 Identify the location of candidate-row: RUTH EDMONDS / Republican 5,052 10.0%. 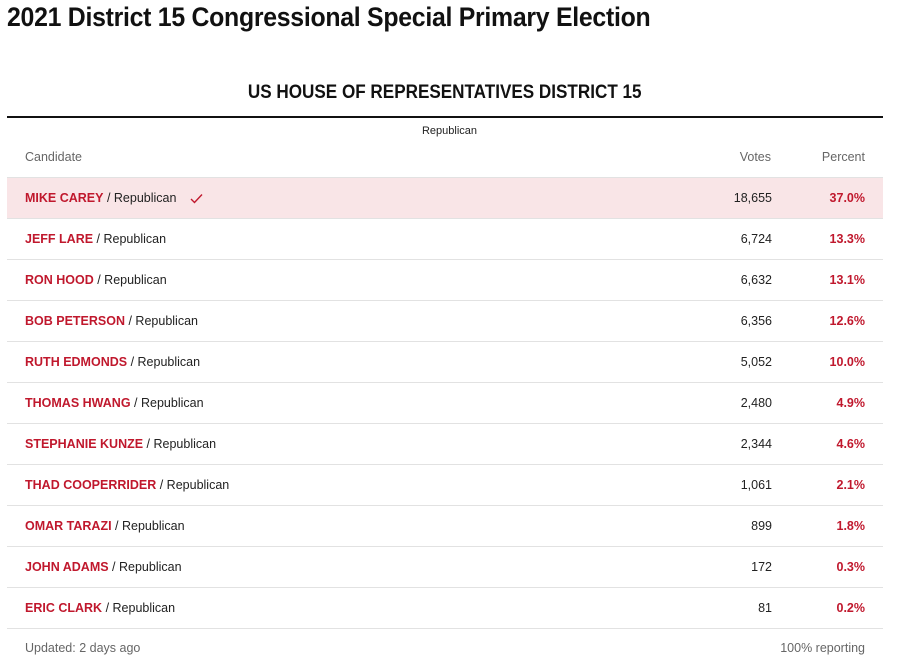
(445, 362).